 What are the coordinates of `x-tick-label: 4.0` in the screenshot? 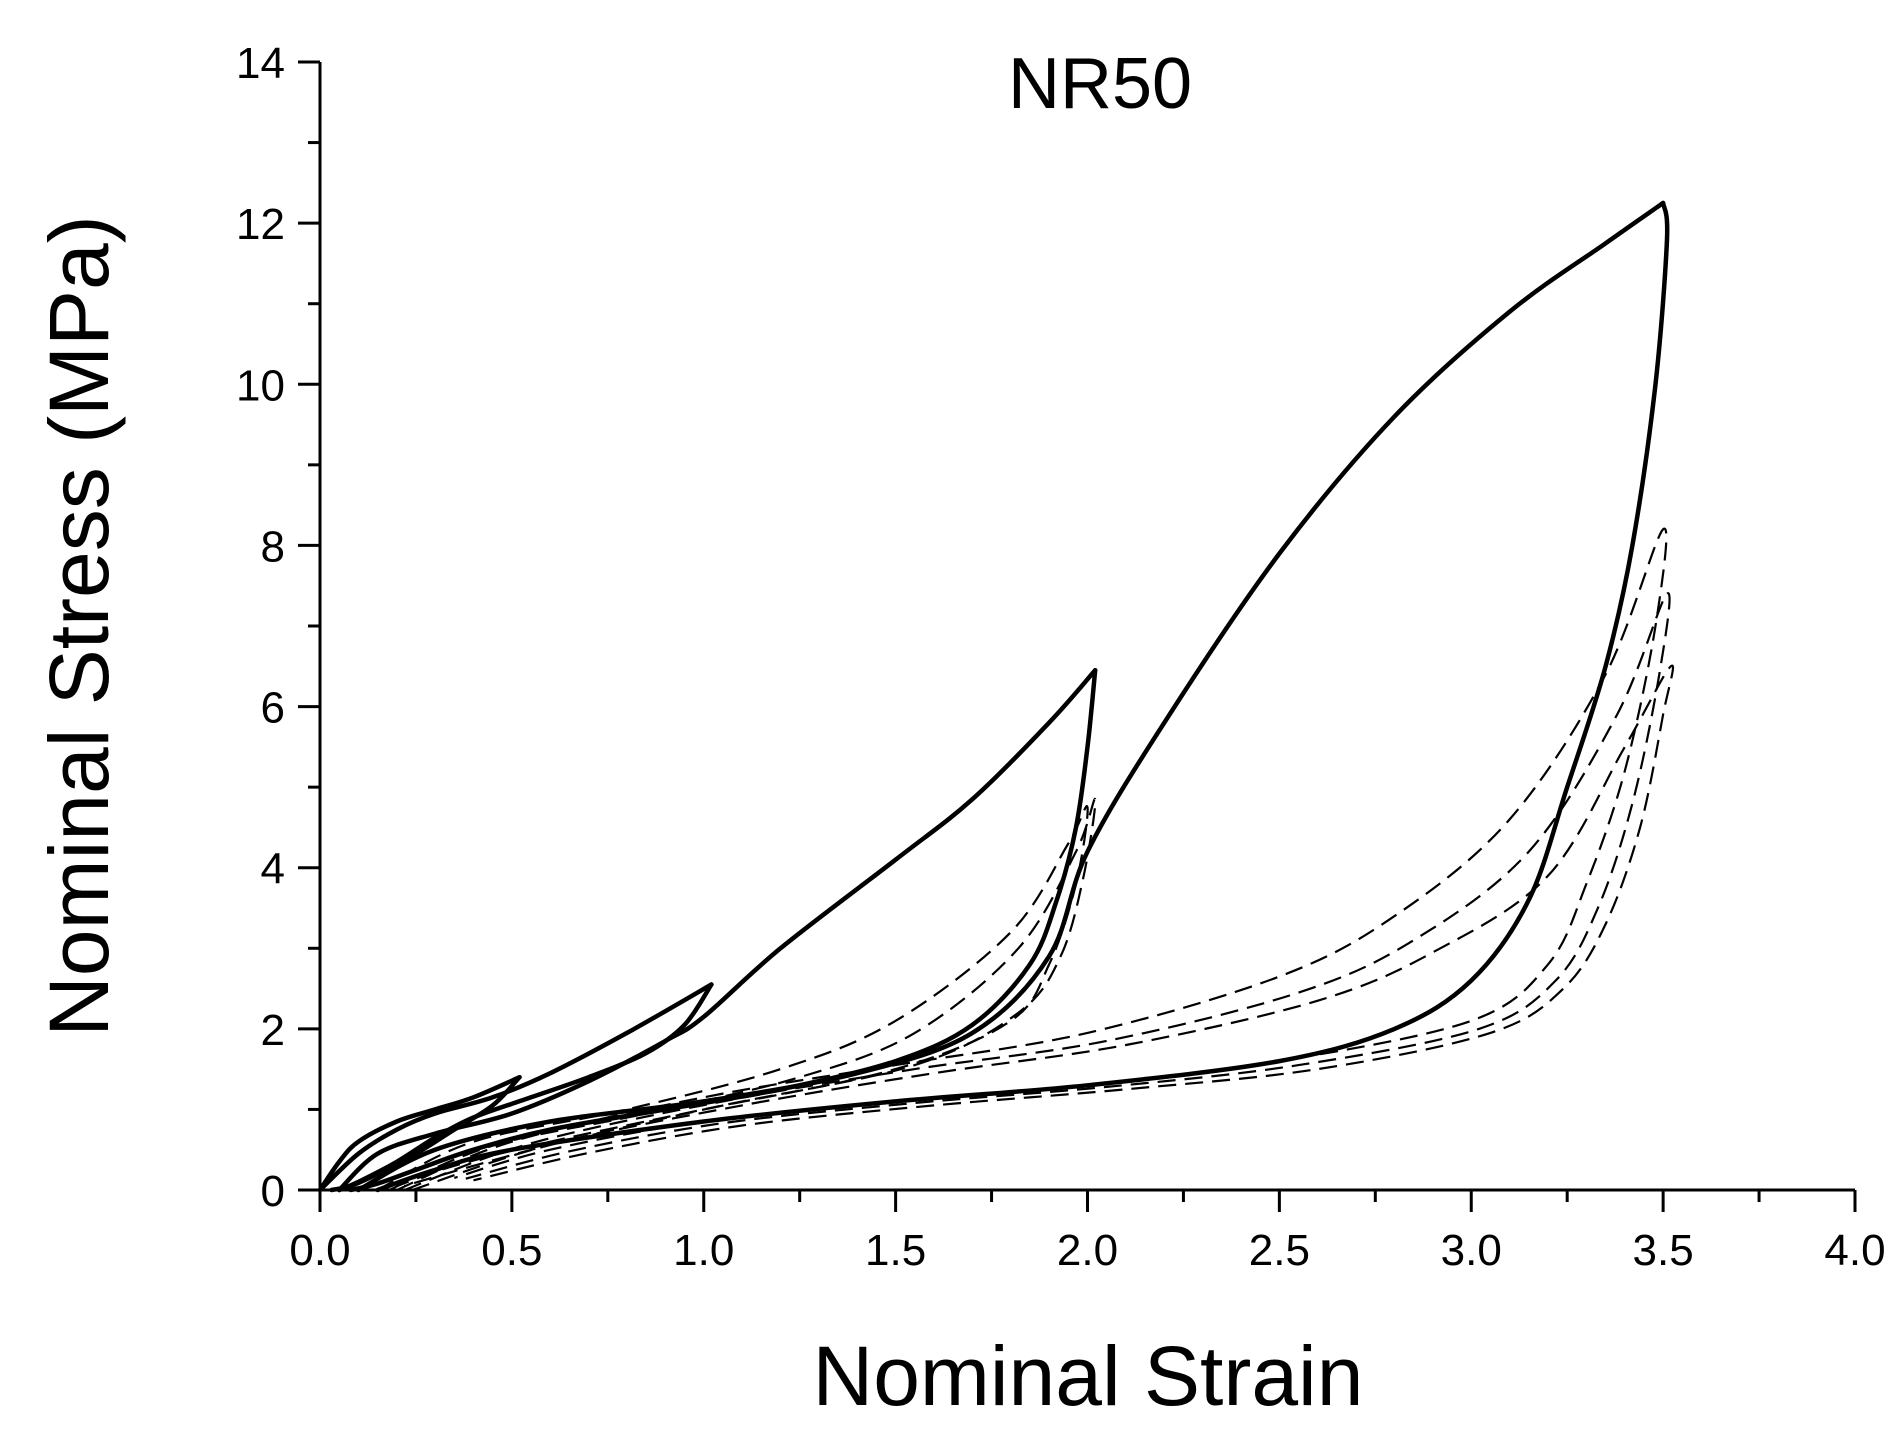 It's located at (1854, 1250).